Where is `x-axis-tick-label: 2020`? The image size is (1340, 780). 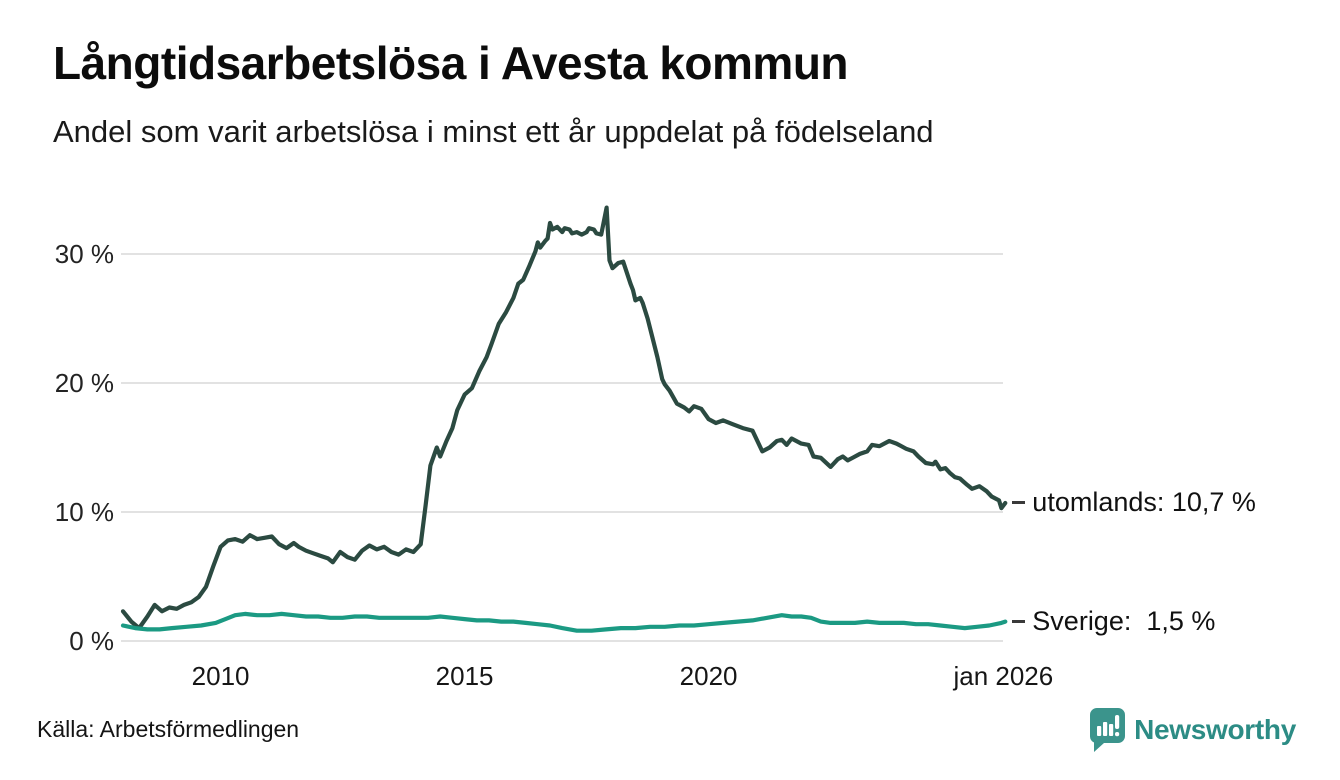
x-axis-tick-label: 2020 is located at coordinates (708, 676).